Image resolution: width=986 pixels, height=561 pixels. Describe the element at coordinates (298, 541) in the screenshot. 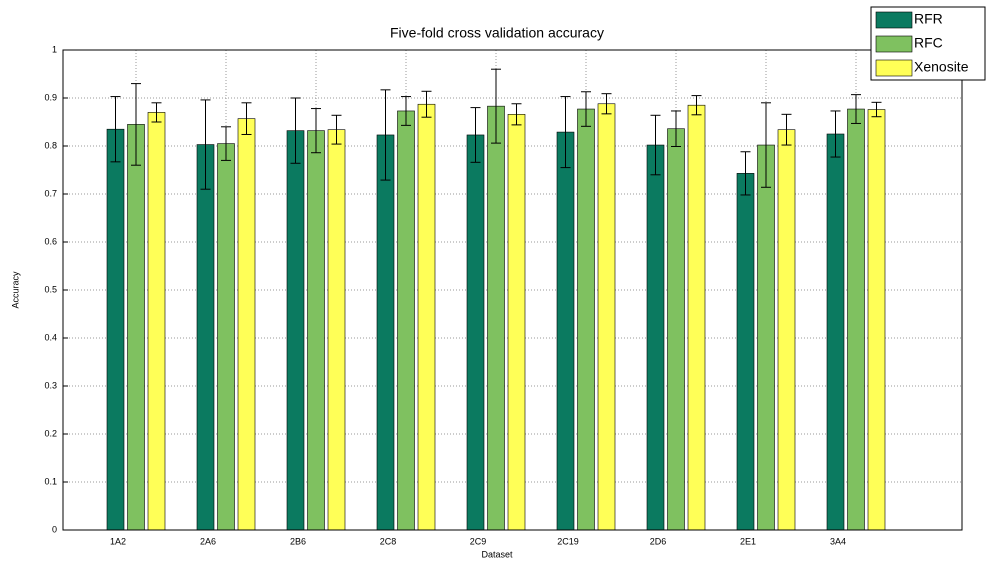

I see `x-tick-label: 2B6` at that location.